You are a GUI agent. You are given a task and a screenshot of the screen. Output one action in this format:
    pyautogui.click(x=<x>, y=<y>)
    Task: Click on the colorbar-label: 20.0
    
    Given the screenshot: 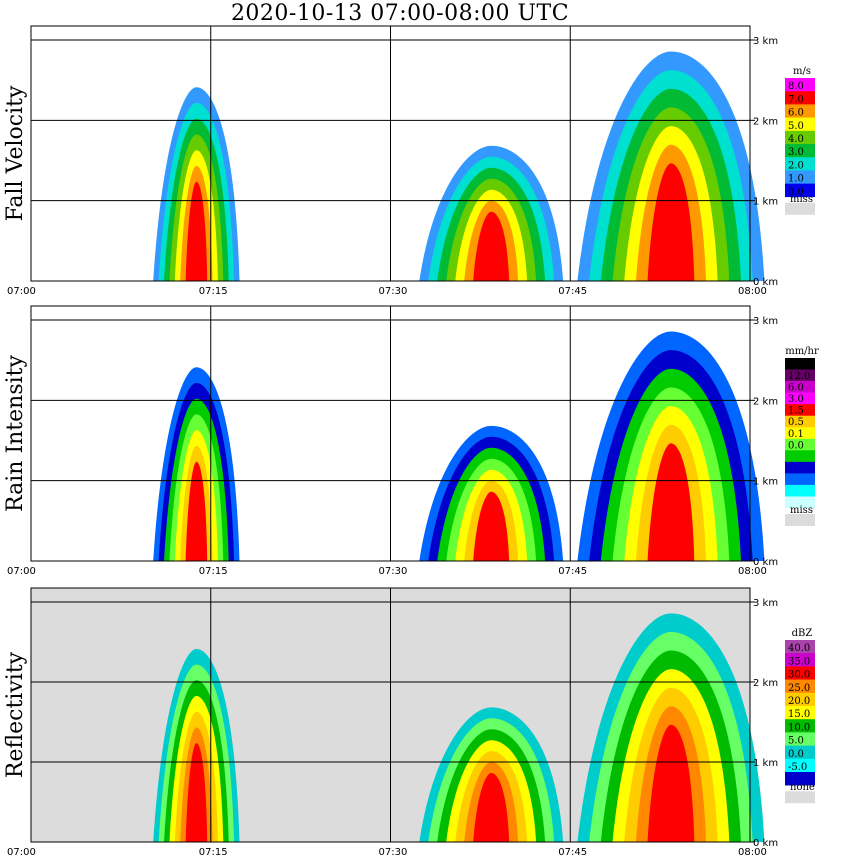 What is the action you would take?
    pyautogui.click(x=799, y=701)
    